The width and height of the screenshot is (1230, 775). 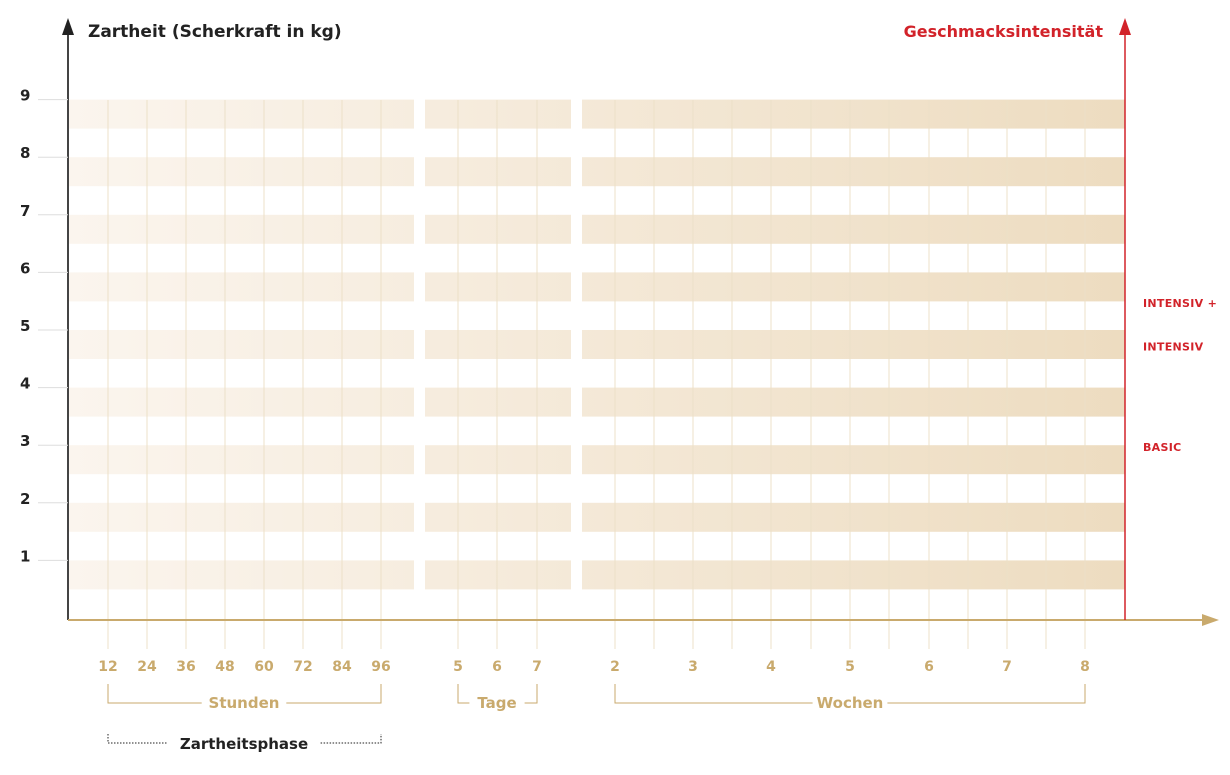 I want to click on y-tick-label: 3, so click(x=25, y=441).